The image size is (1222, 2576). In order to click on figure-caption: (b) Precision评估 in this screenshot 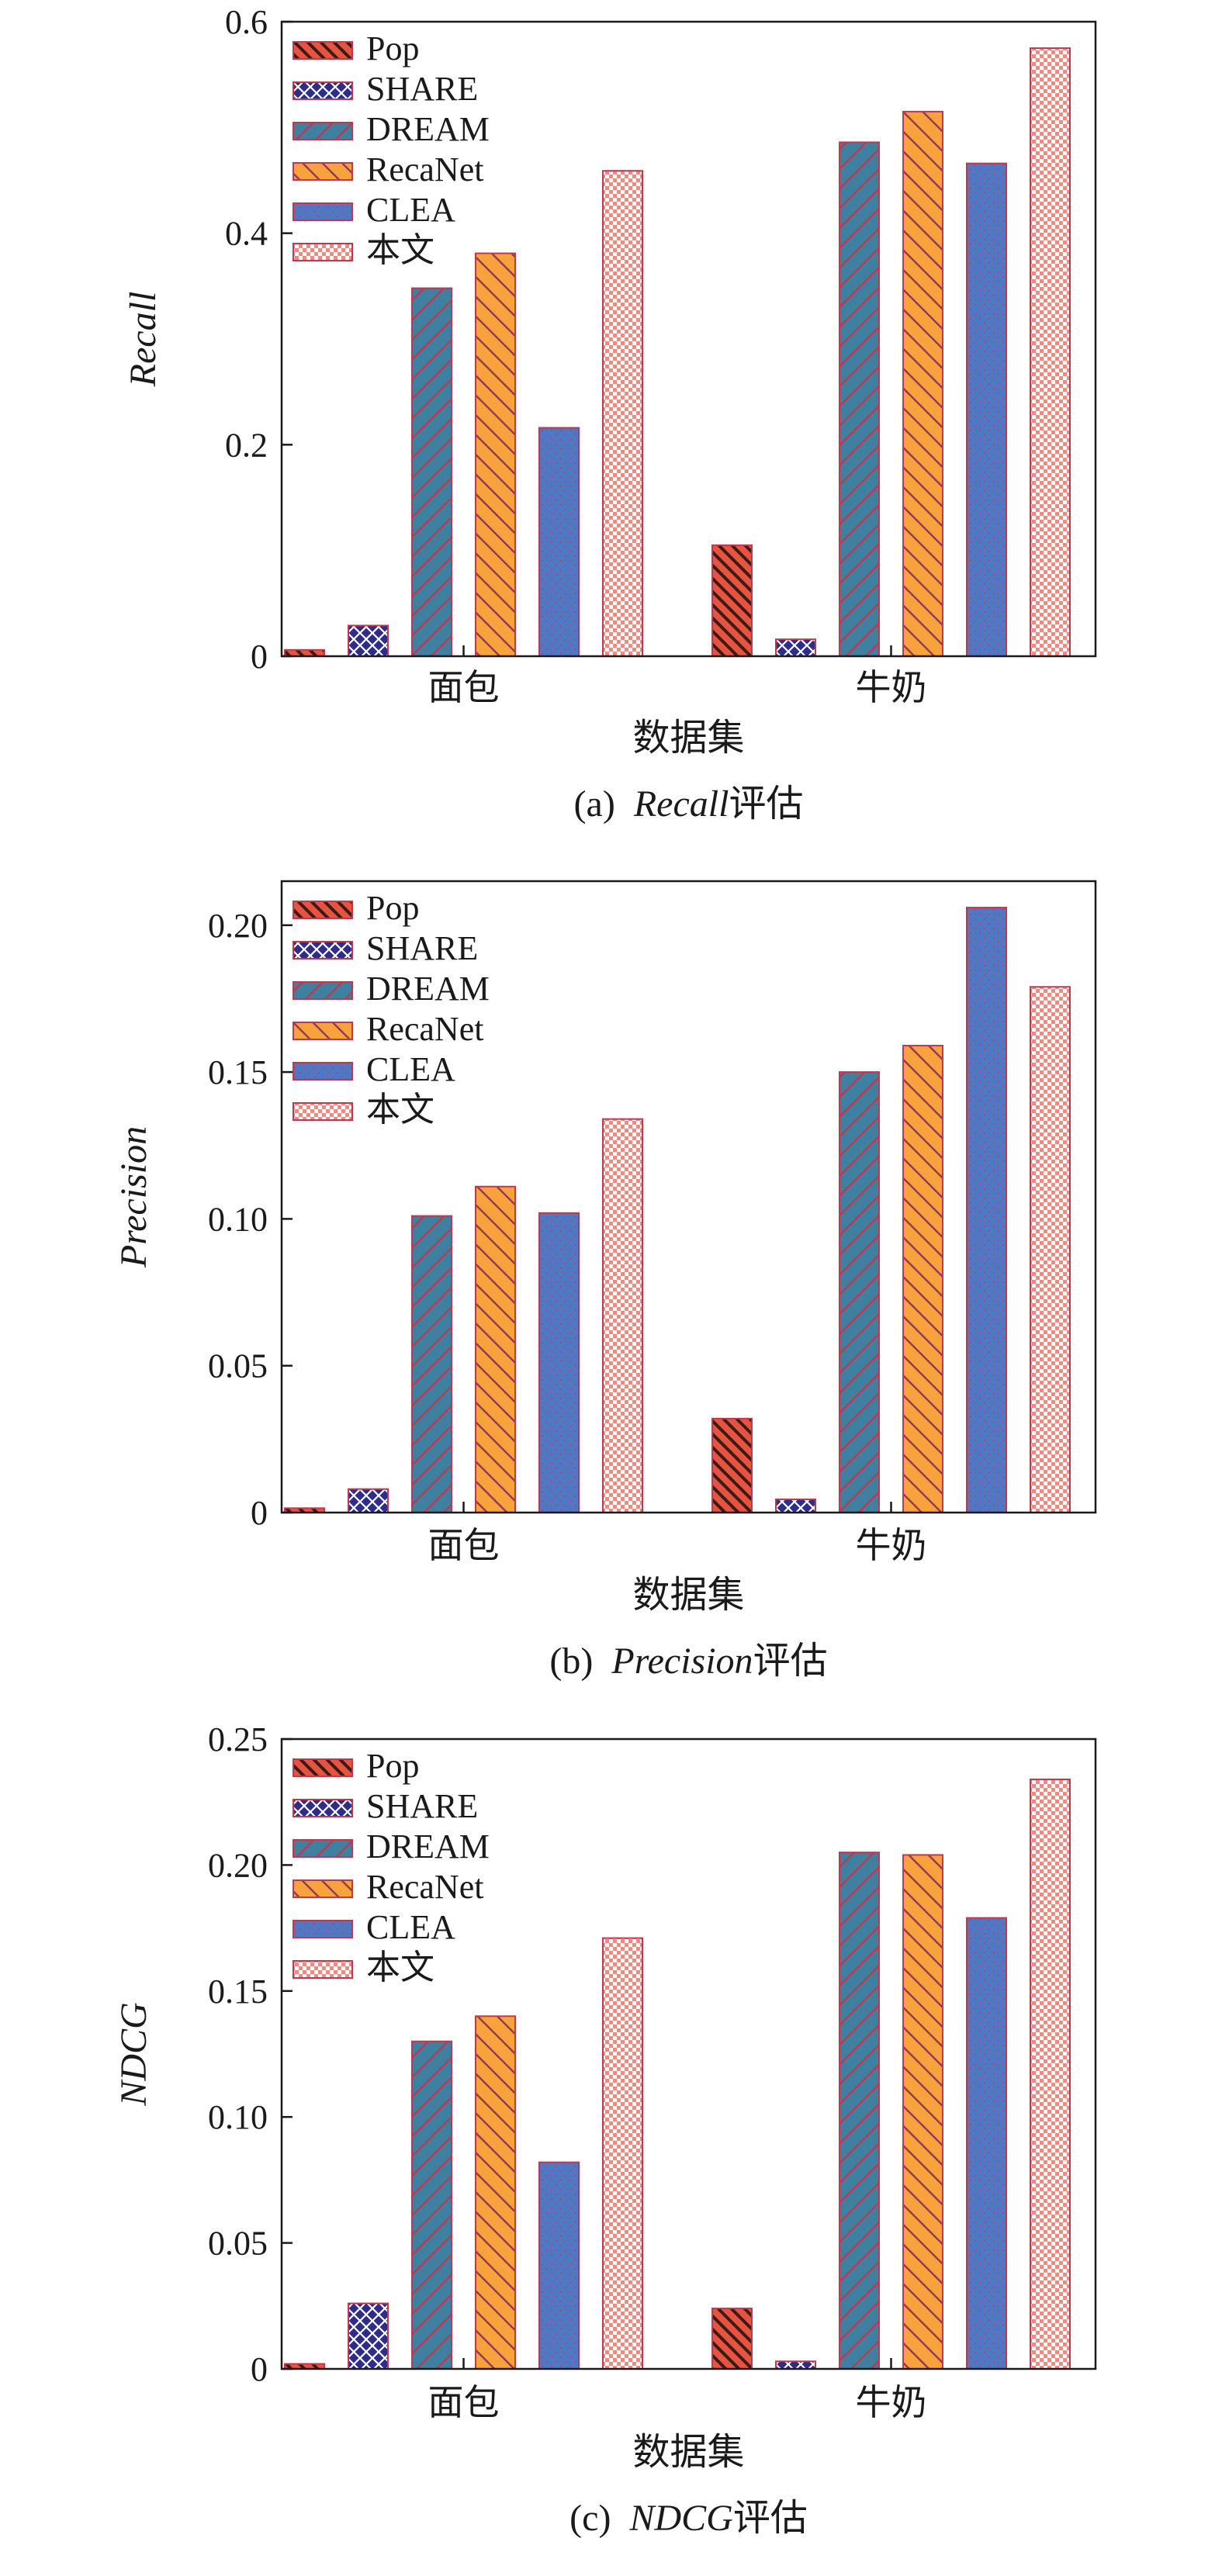, I will do `click(688, 1661)`.